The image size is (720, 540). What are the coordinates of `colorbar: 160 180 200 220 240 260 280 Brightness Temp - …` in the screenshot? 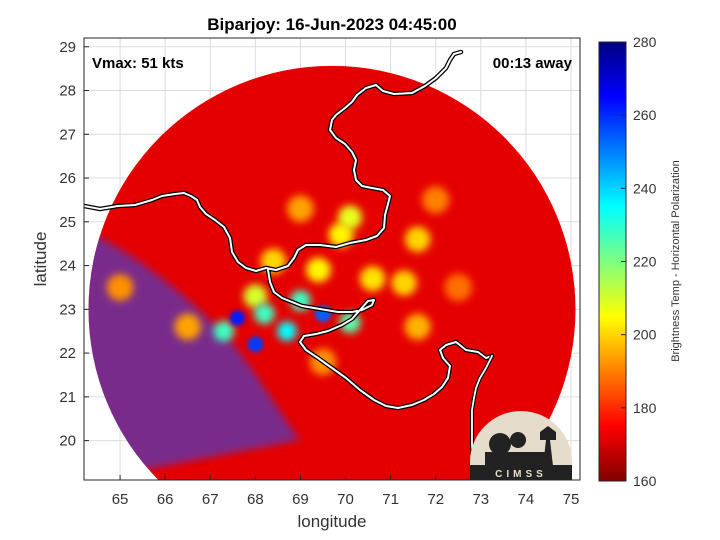 It's located at (640, 261).